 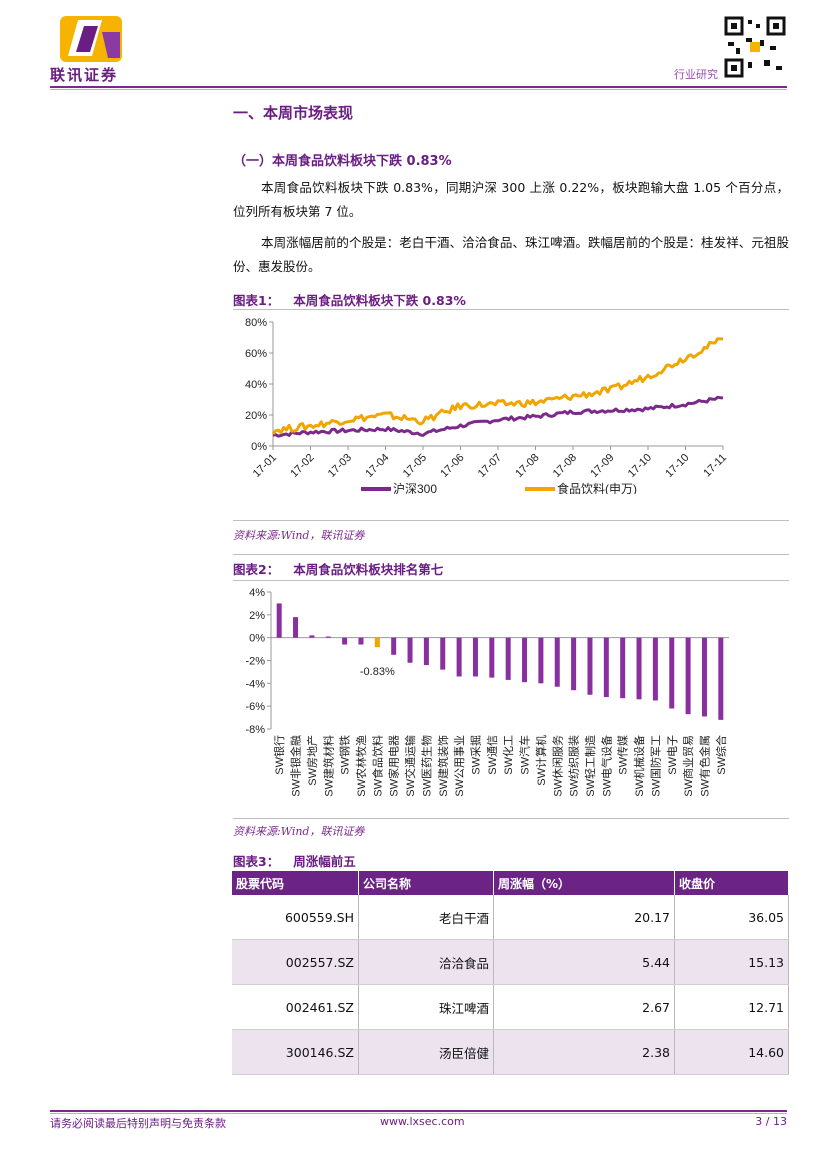 What do you see at coordinates (597, 487) in the screenshot?
I see `legend-label: 食品饮料(申万)` at bounding box center [597, 487].